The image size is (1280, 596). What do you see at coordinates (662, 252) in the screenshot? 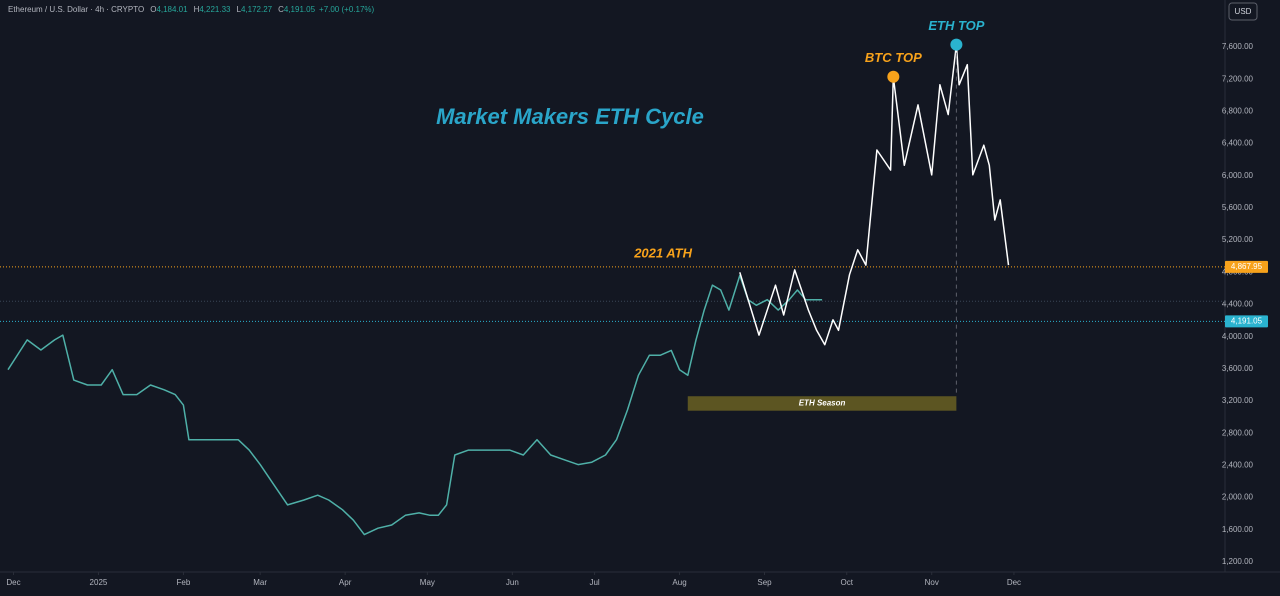
I see `annotation: 2021 ATH` at bounding box center [662, 252].